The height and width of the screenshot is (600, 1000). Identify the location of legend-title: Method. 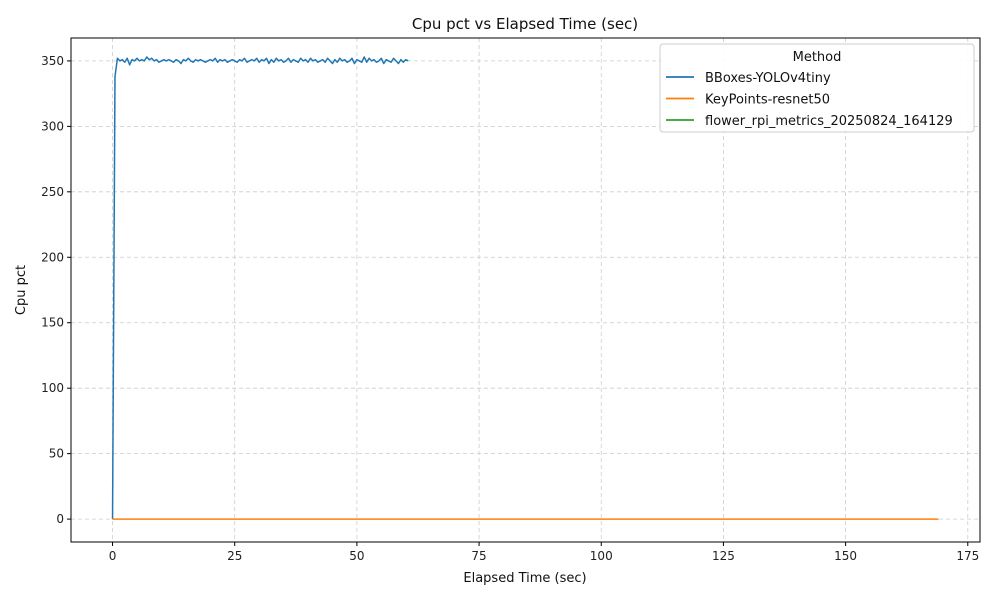
(817, 57).